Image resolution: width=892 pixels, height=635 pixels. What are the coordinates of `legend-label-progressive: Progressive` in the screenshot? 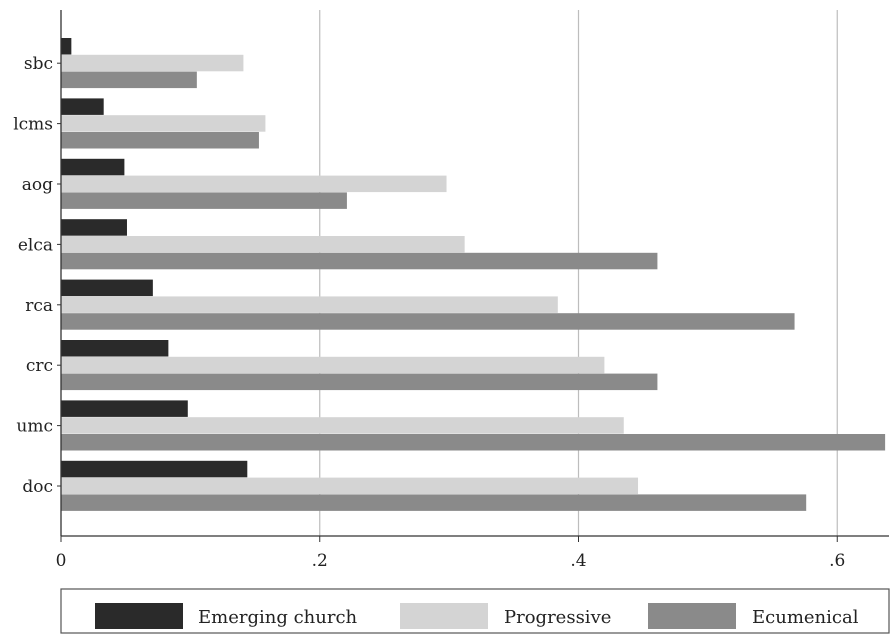 It's located at (557, 617).